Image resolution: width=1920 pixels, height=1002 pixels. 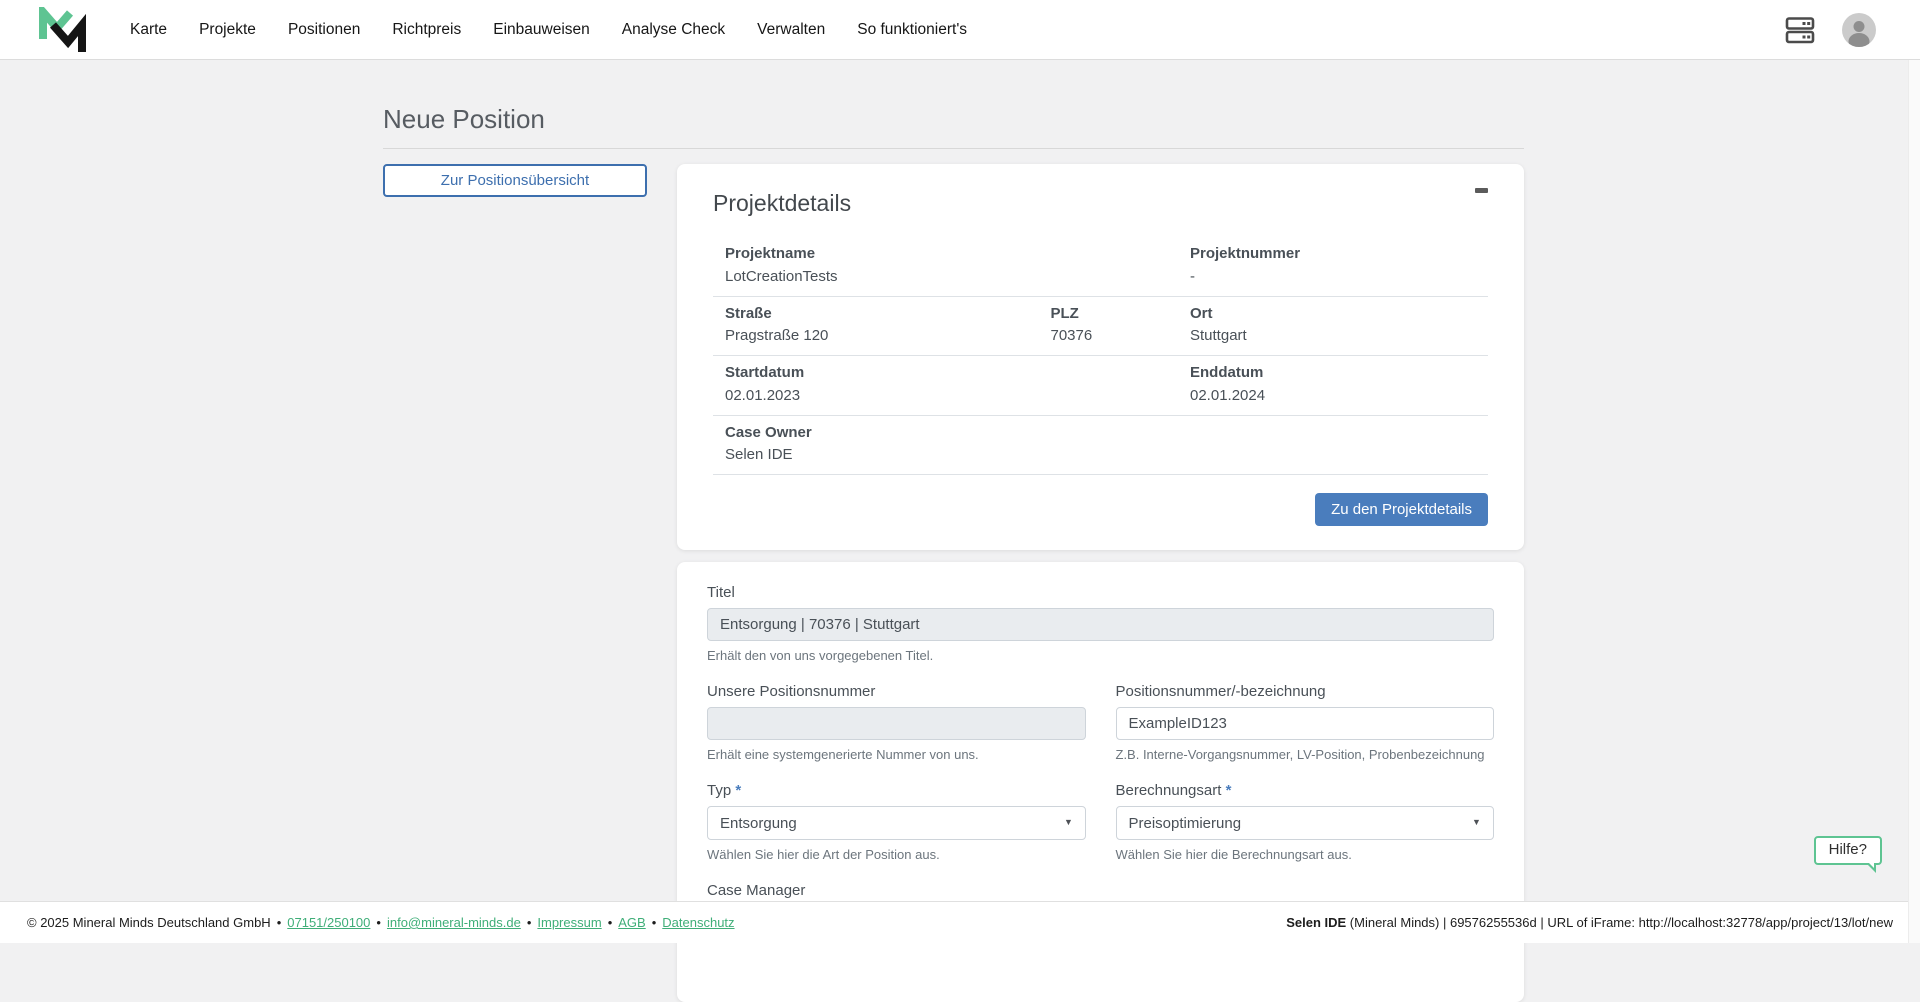 What do you see at coordinates (781, 276) in the screenshot?
I see `field-value: LotCreationTests` at bounding box center [781, 276].